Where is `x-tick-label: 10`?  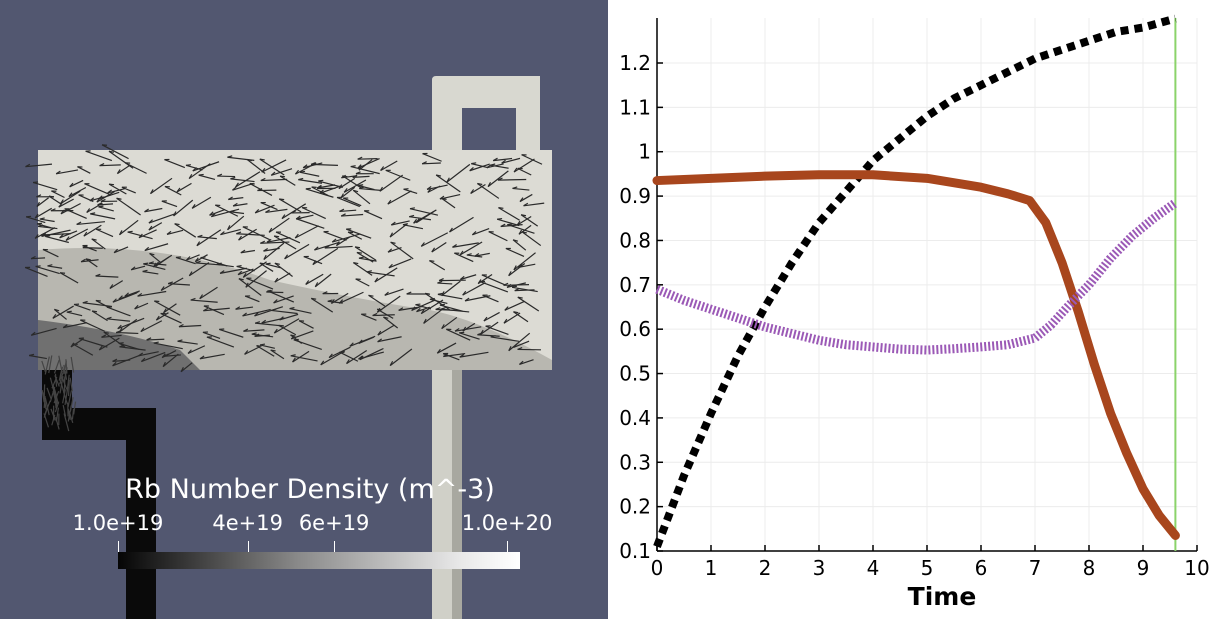 x-tick-label: 10 is located at coordinates (1196, 568).